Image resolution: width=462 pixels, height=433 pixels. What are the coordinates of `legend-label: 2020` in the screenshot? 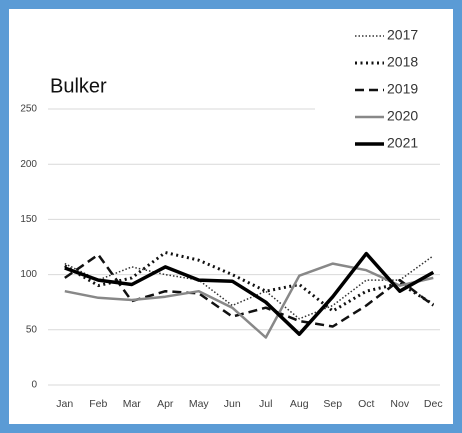 It's located at (402, 116).